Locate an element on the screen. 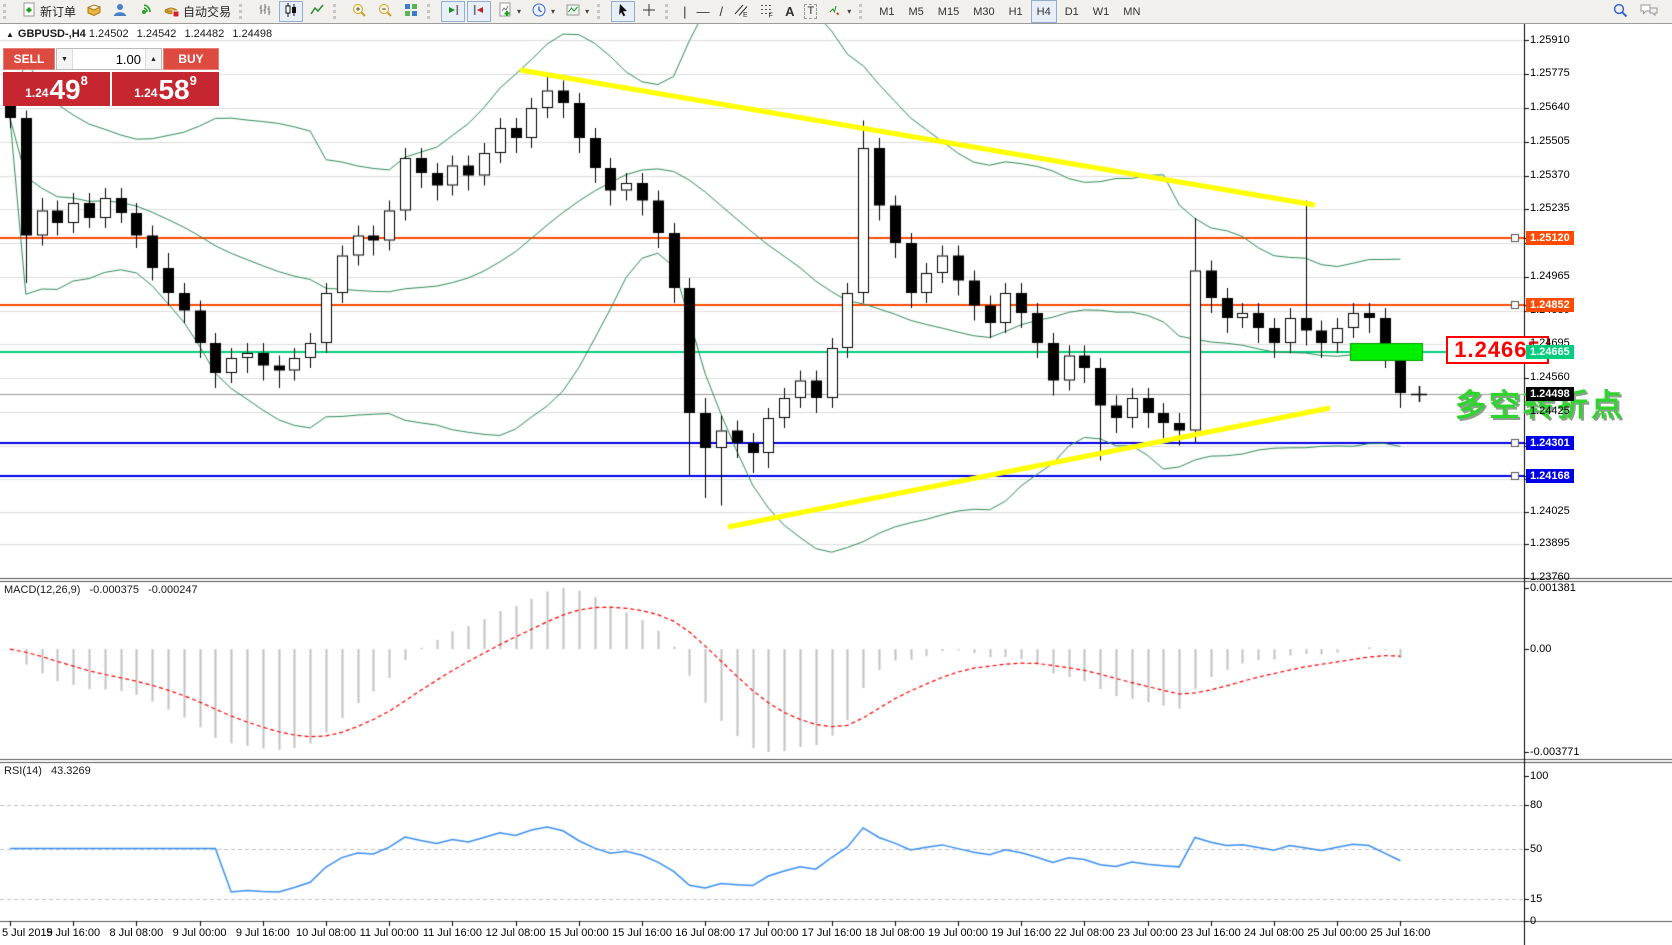 This screenshot has height=945, width=1672. bar-chart-mode-button is located at coordinates (265, 11).